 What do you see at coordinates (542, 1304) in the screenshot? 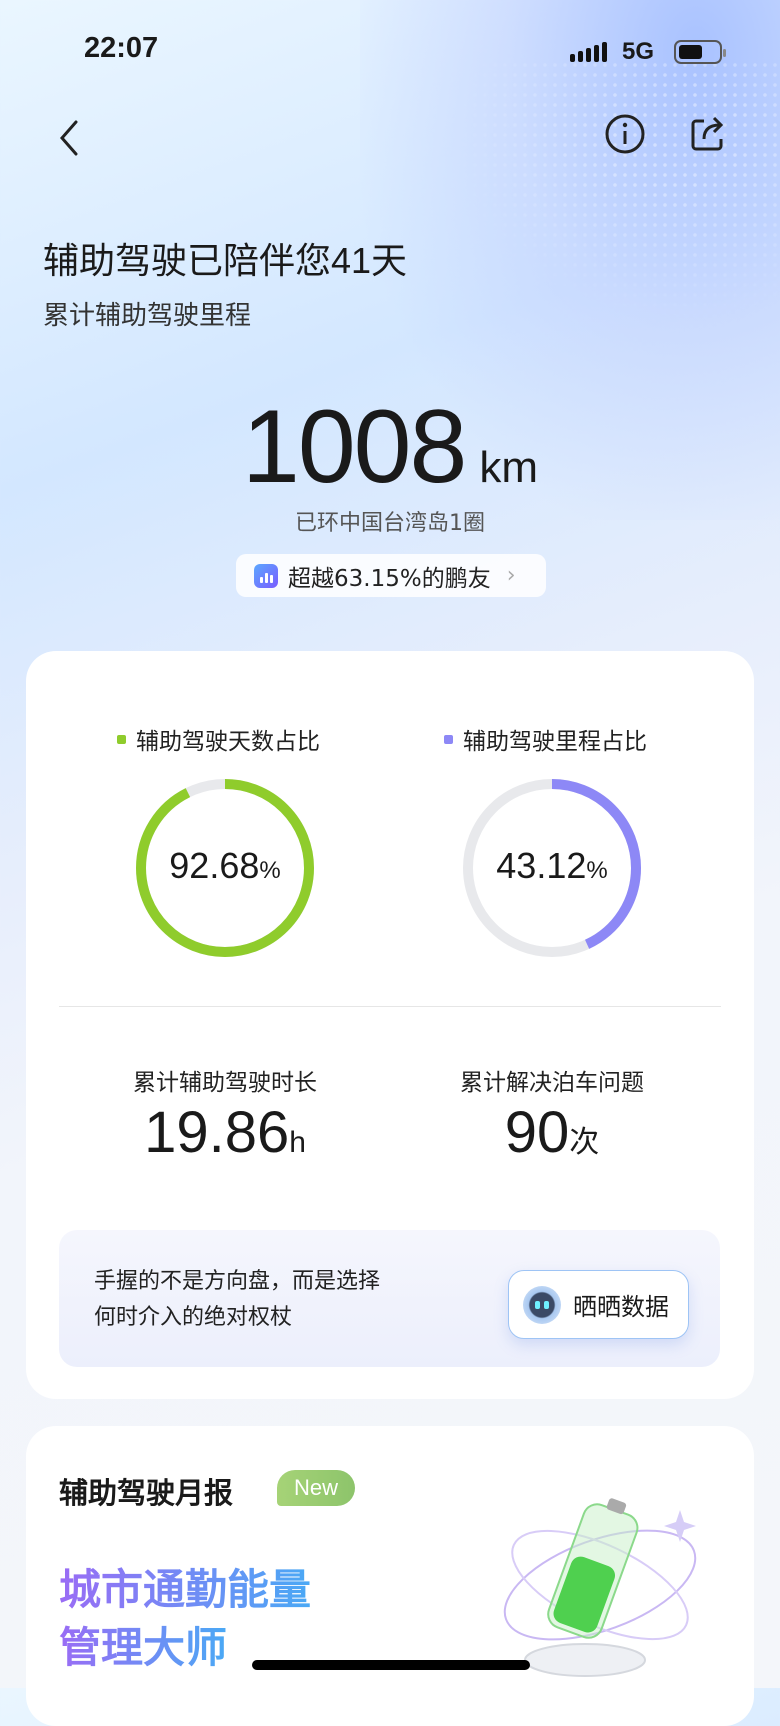
I see `robot-icon` at bounding box center [542, 1304].